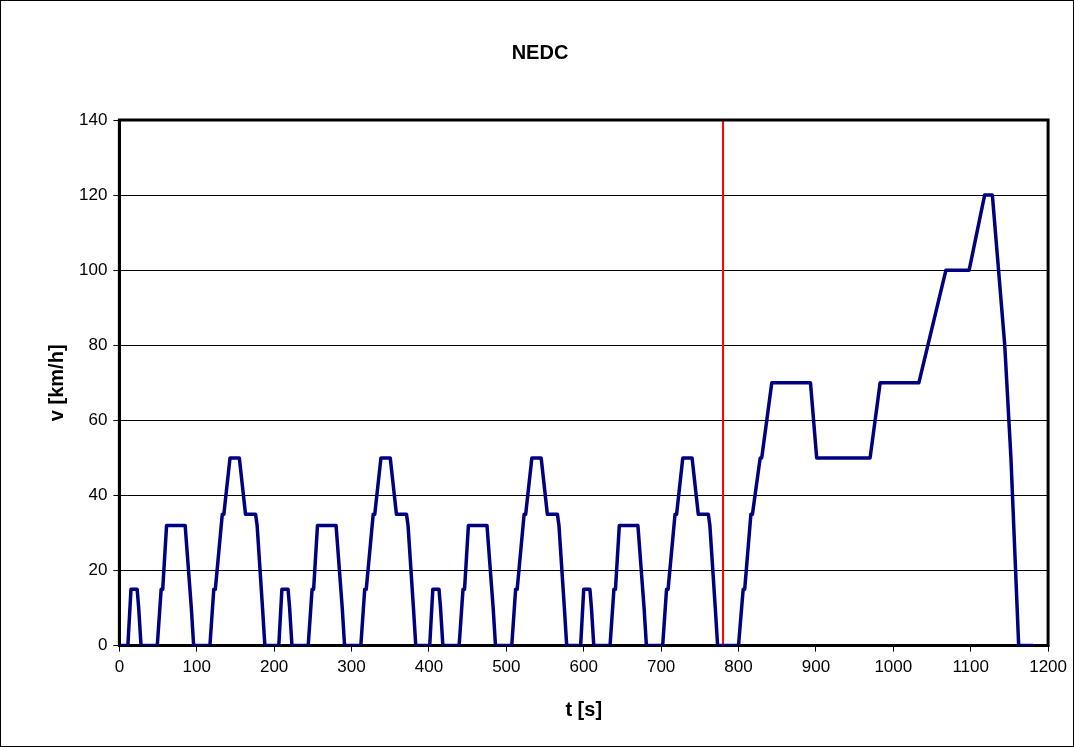  I want to click on x-axis-title: t [s], so click(584, 708).